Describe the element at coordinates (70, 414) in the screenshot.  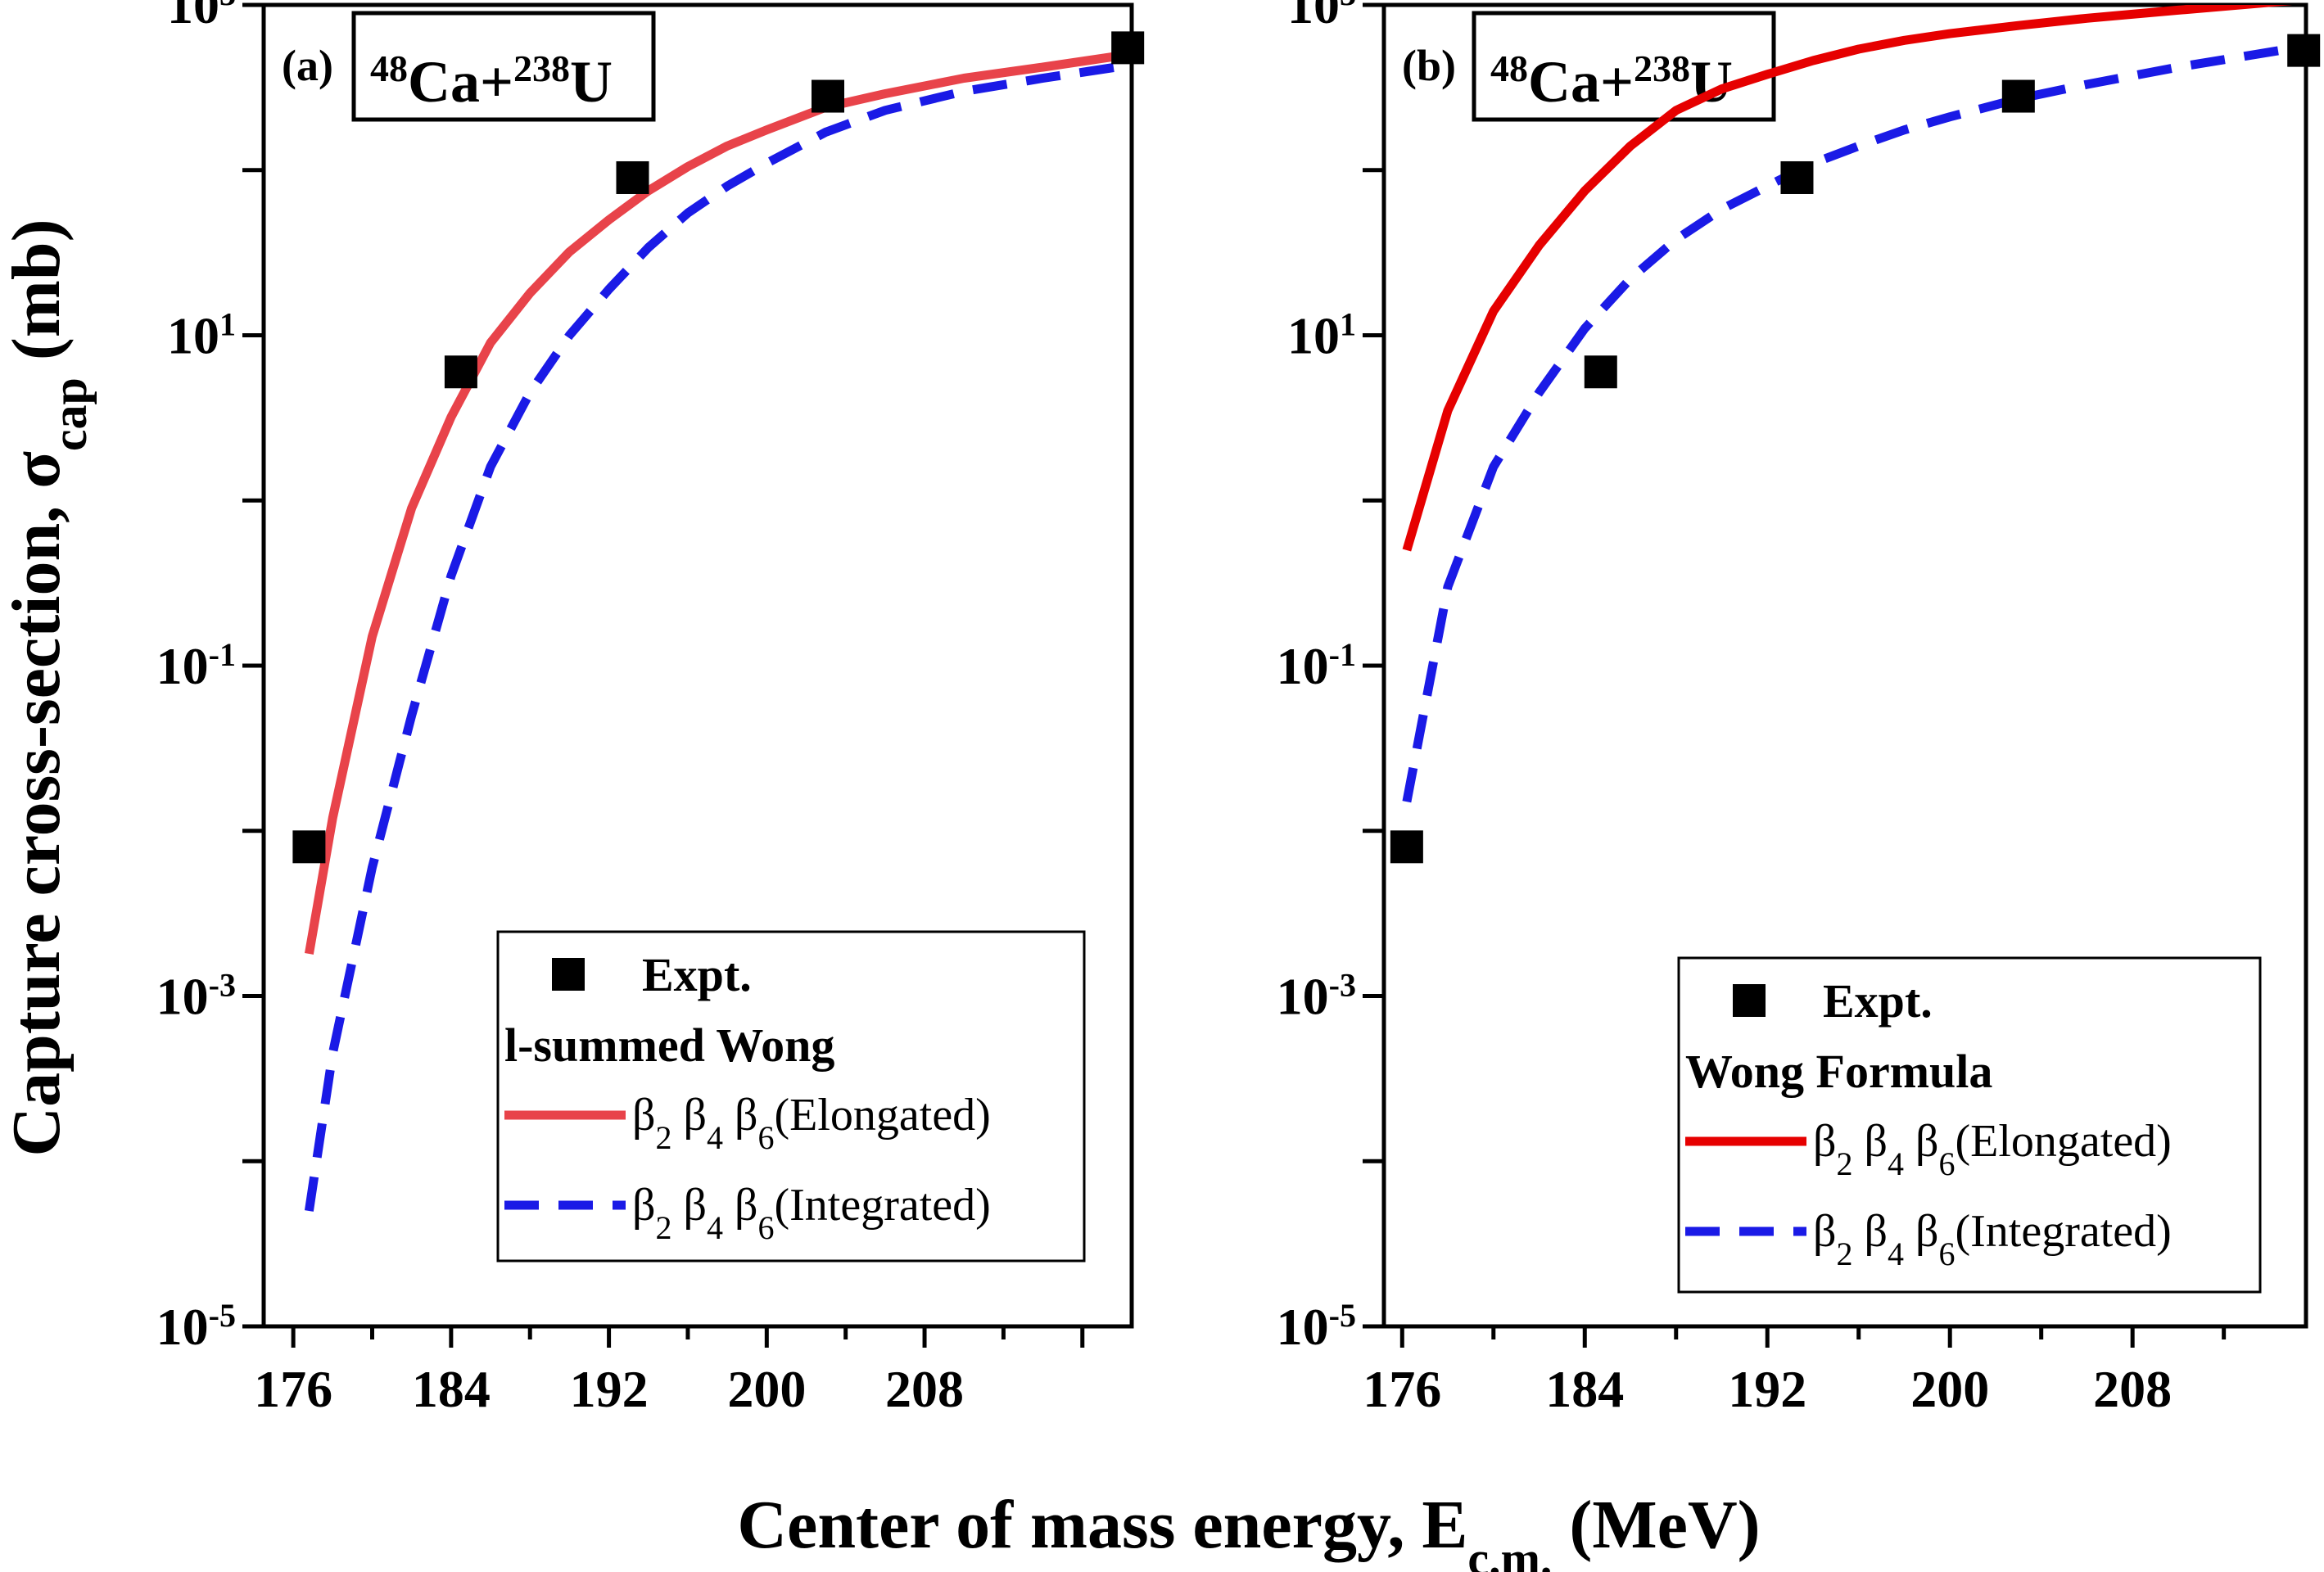
I see `y-axis-title-sub: cap` at that location.